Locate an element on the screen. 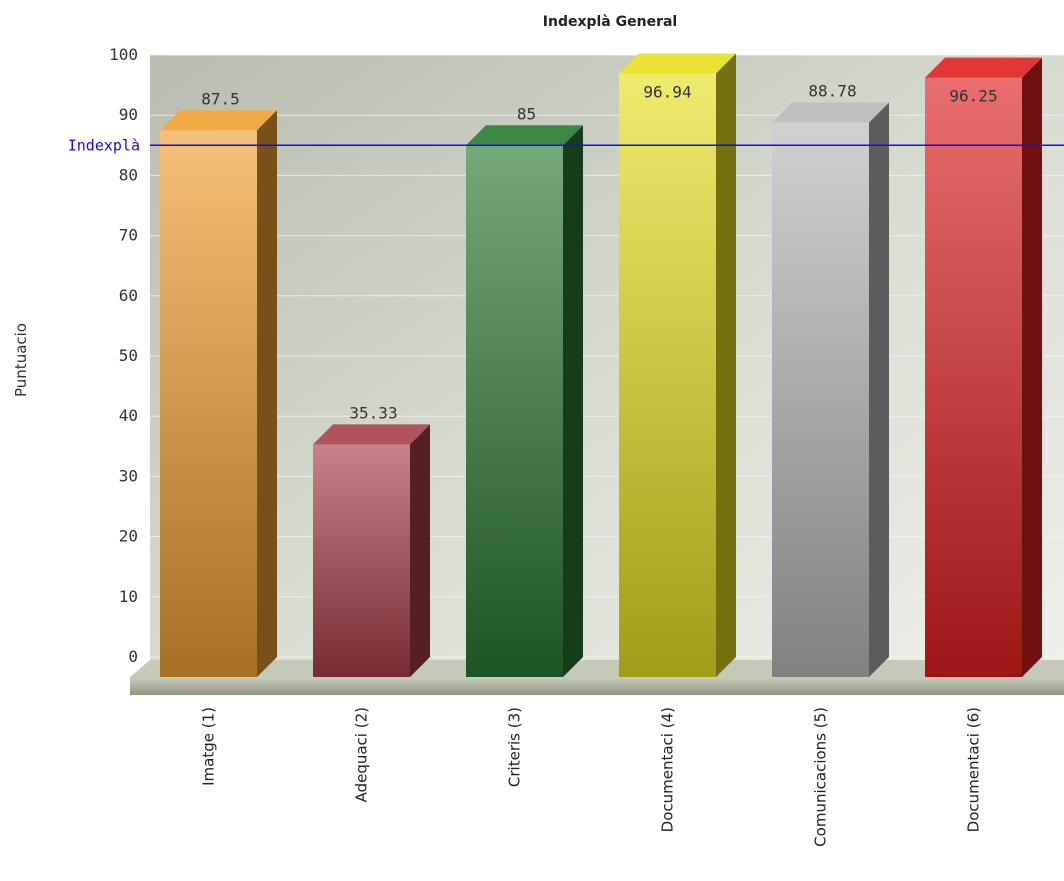 The width and height of the screenshot is (1064, 881). bar-2: 35.33 is located at coordinates (371, 540).